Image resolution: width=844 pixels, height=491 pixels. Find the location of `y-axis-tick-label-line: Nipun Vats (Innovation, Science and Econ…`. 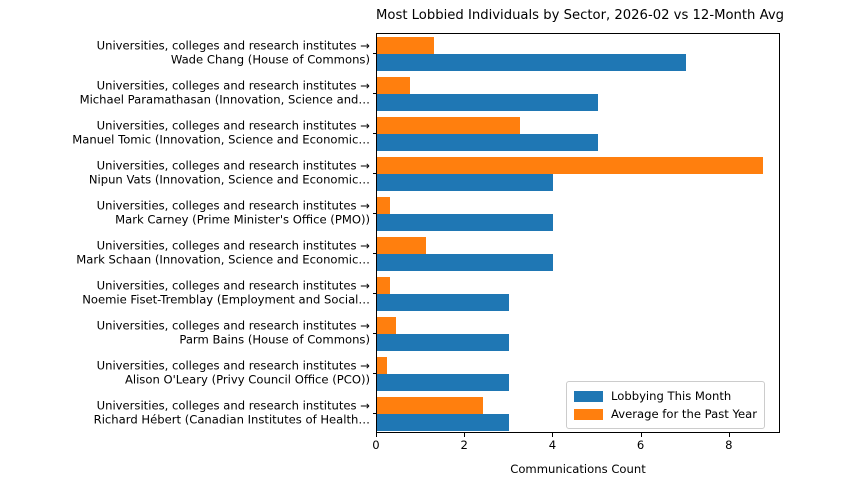

y-axis-tick-label-line: Nipun Vats (Innovation, Science and Econ… is located at coordinates (229, 179).